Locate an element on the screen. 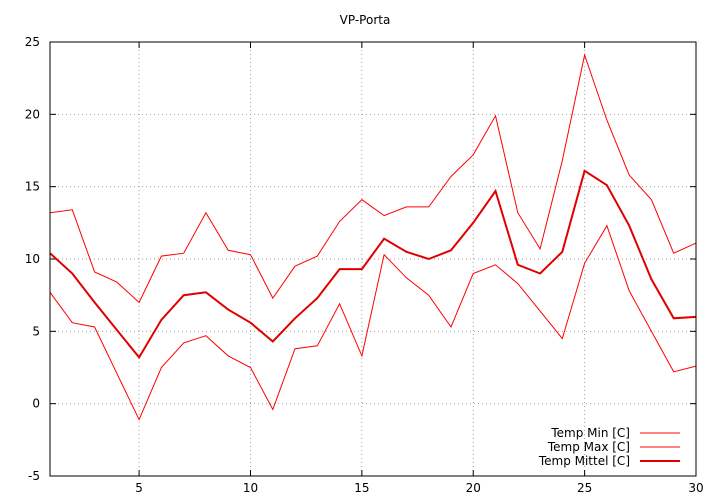  x-tick-label: 25 is located at coordinates (584, 488).